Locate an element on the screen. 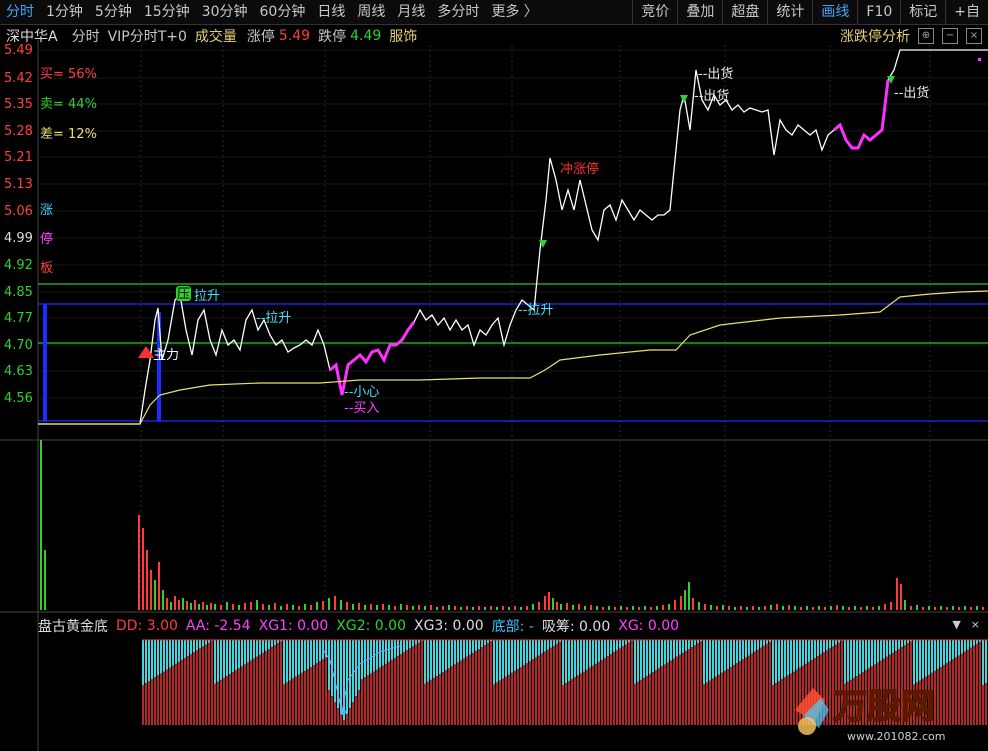  indicator-dd: DD: 3.00 is located at coordinates (147, 626).